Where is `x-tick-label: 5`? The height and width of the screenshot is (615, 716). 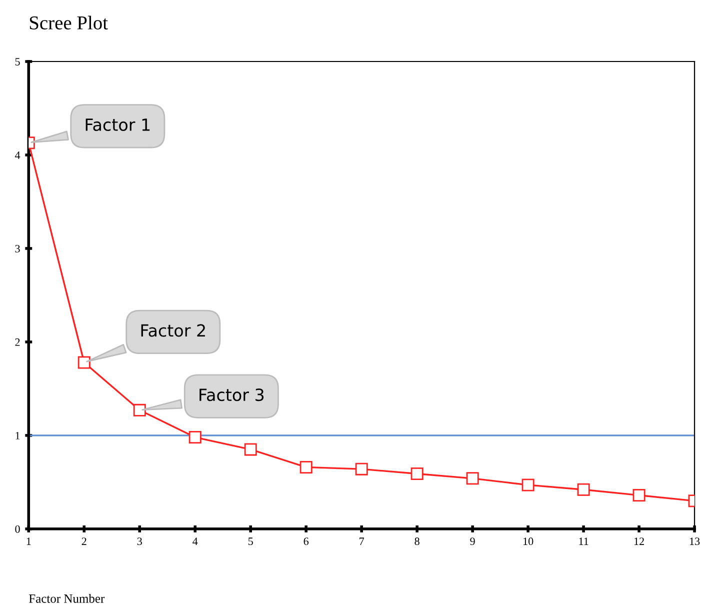
x-tick-label: 5 is located at coordinates (250, 542).